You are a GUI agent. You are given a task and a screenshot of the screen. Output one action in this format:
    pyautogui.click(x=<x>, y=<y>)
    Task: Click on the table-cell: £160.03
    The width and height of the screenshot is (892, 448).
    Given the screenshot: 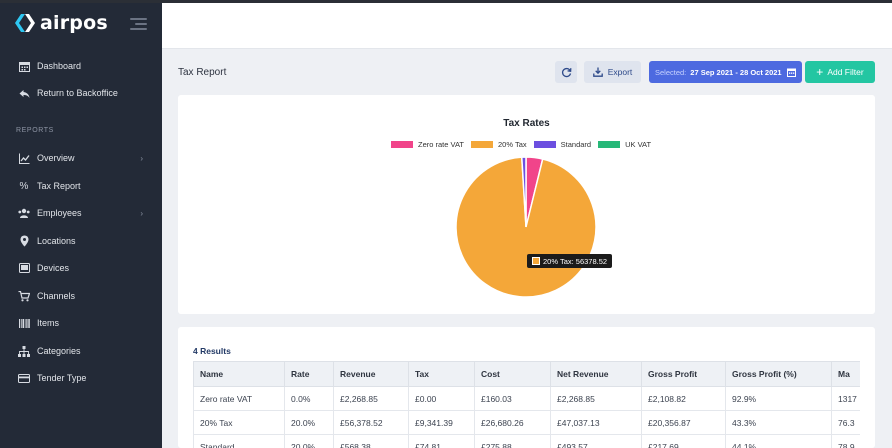 What is the action you would take?
    pyautogui.click(x=512, y=398)
    